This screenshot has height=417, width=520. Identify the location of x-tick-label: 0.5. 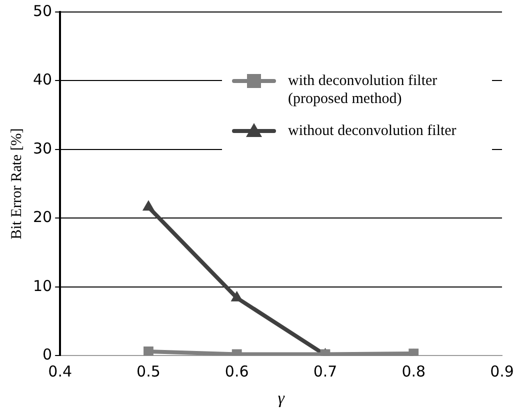
(148, 371).